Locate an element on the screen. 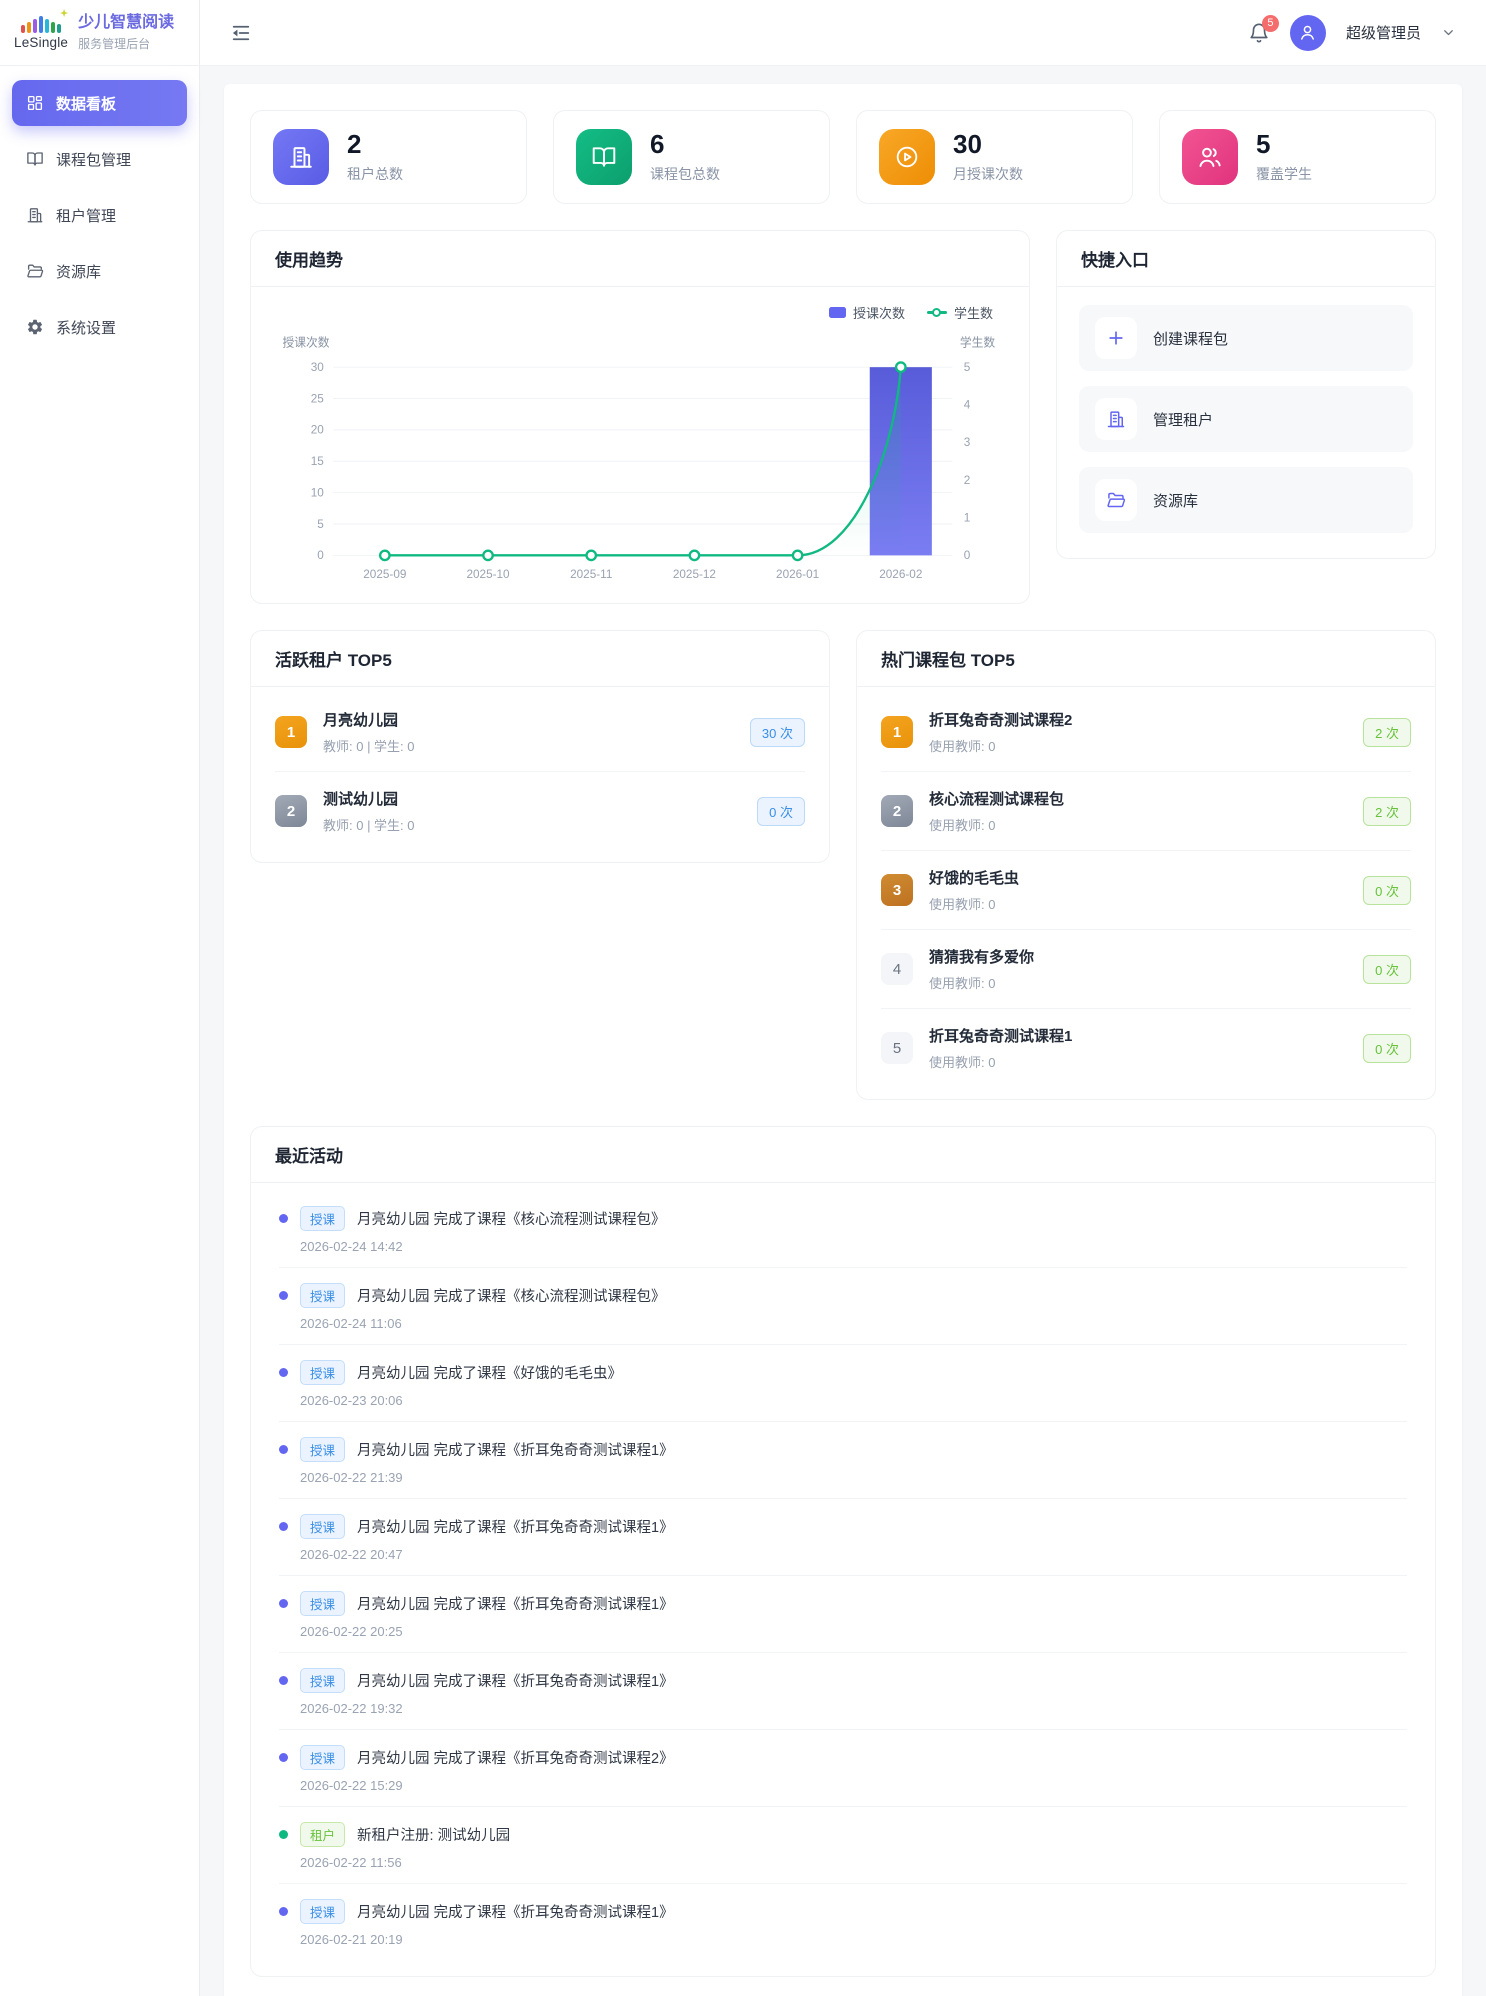 The width and height of the screenshot is (1486, 1996). package-rank-row: 5 折耳兔奇奇测试课程1 使用教师: 0 0 次 is located at coordinates (1146, 1048).